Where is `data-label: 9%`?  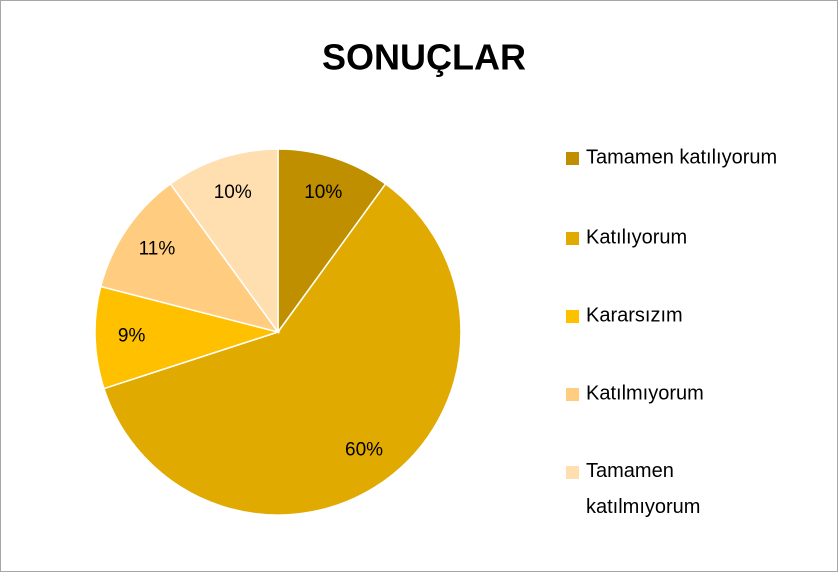 data-label: 9% is located at coordinates (132, 336).